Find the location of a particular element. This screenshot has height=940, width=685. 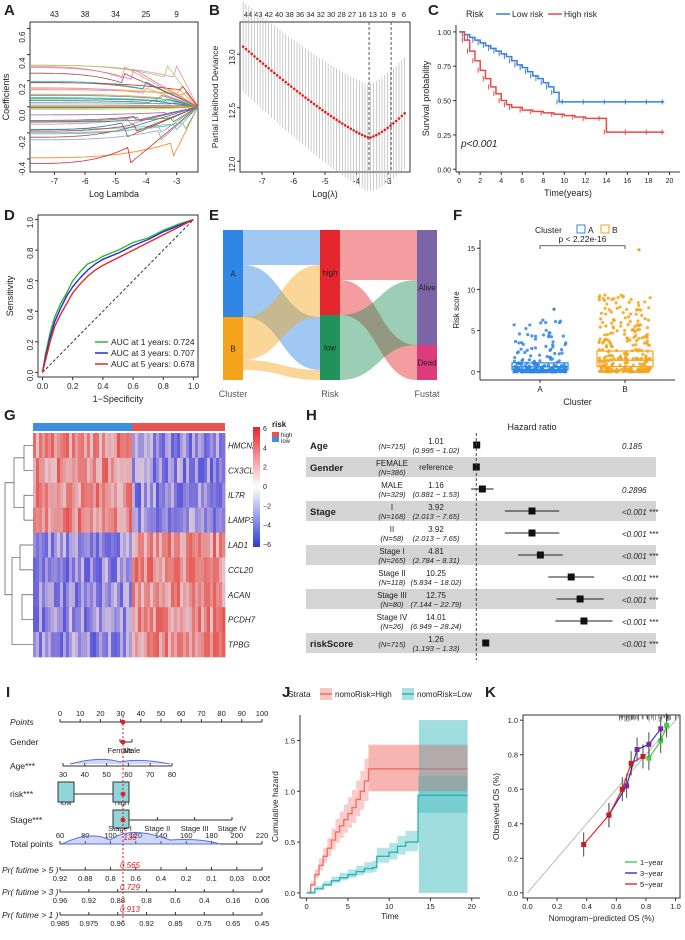

top-tick-label: 28 is located at coordinates (341, 14).